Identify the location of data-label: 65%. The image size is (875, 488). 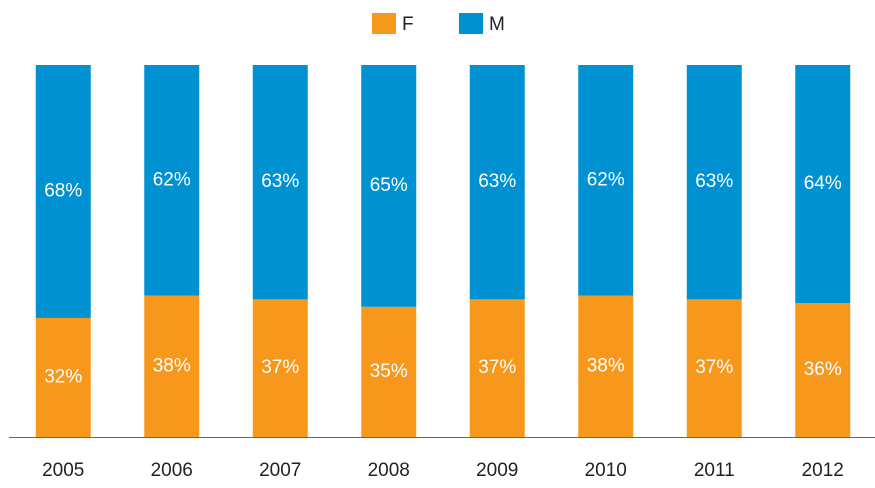
(389, 185).